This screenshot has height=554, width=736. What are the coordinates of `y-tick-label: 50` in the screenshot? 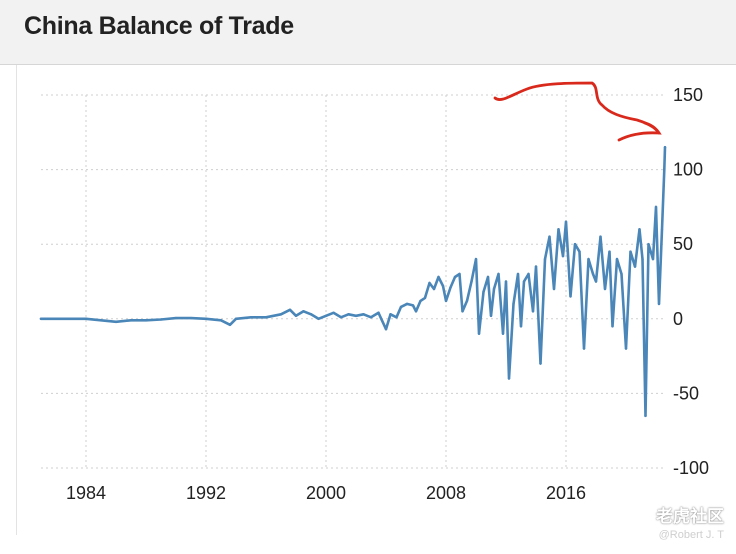 It's located at (683, 244).